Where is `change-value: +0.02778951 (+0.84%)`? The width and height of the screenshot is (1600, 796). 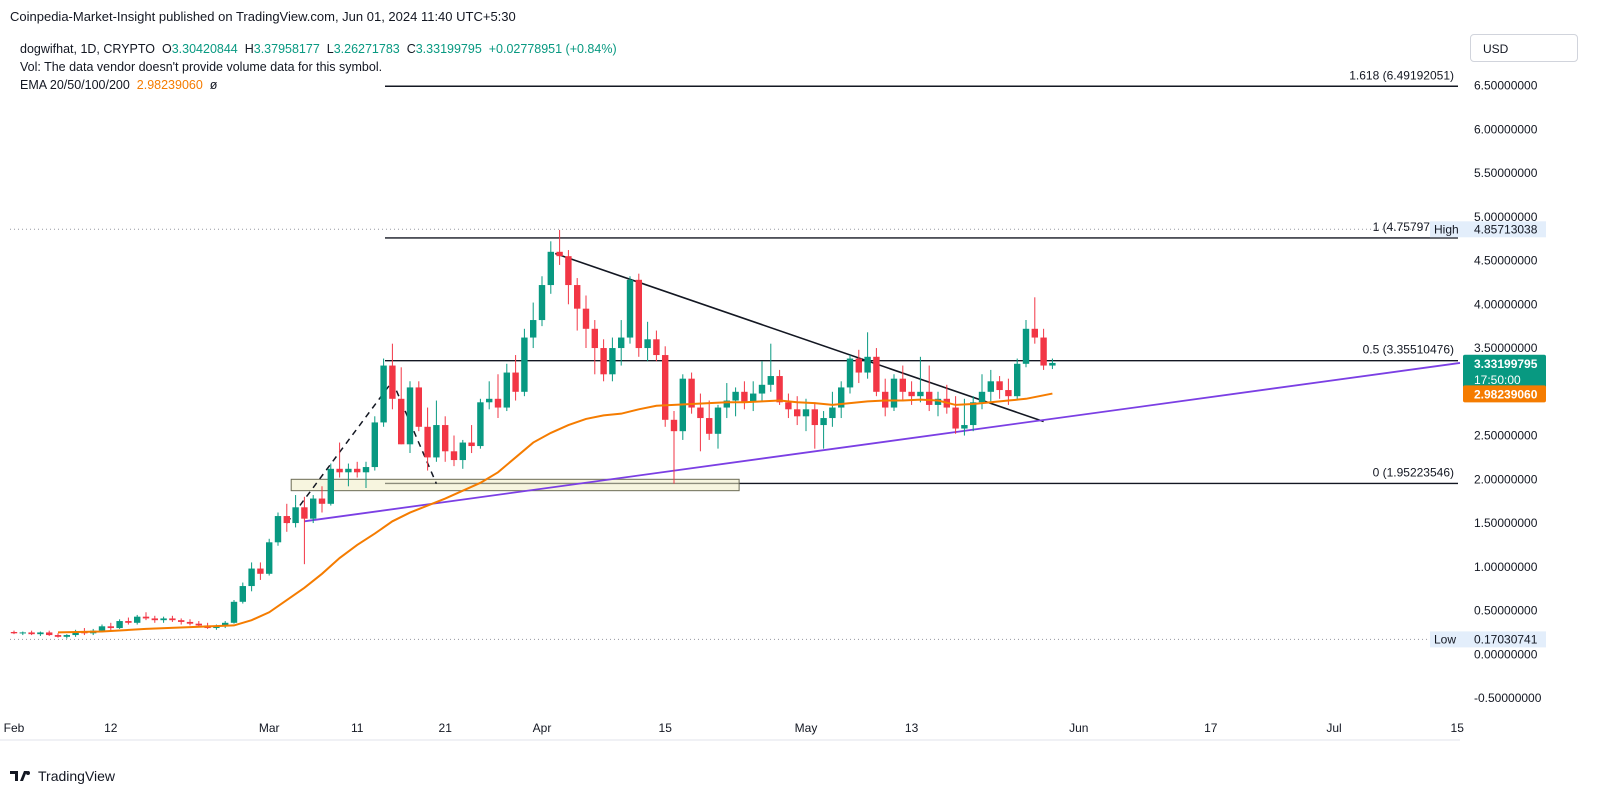
change-value: +0.02778951 (+0.84%) is located at coordinates (552, 49).